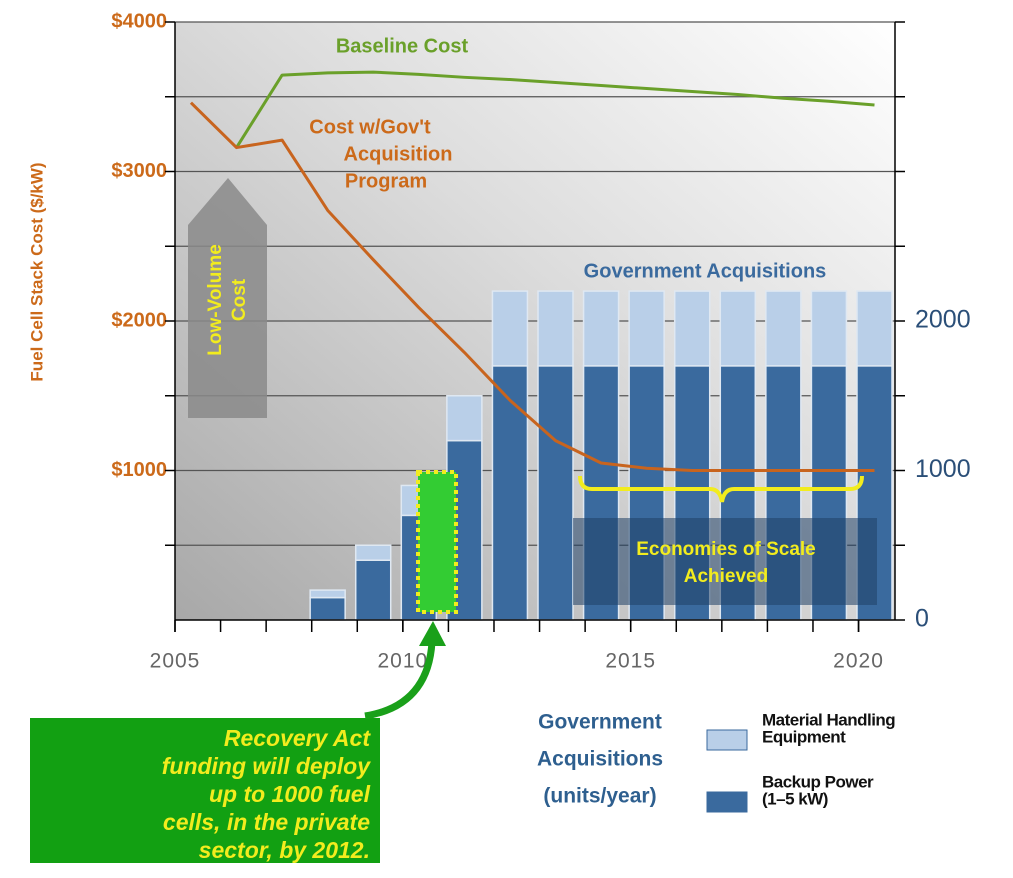 Image resolution: width=1013 pixels, height=878 pixels. Describe the element at coordinates (227, 298) in the screenshot. I see `low-volume-arrow` at that location.